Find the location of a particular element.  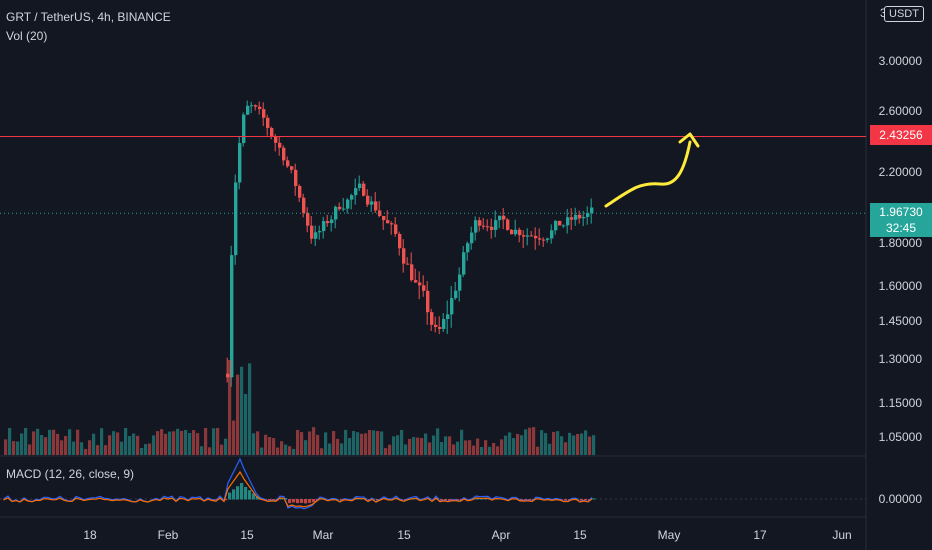

currency-button: USDT is located at coordinates (904, 14).